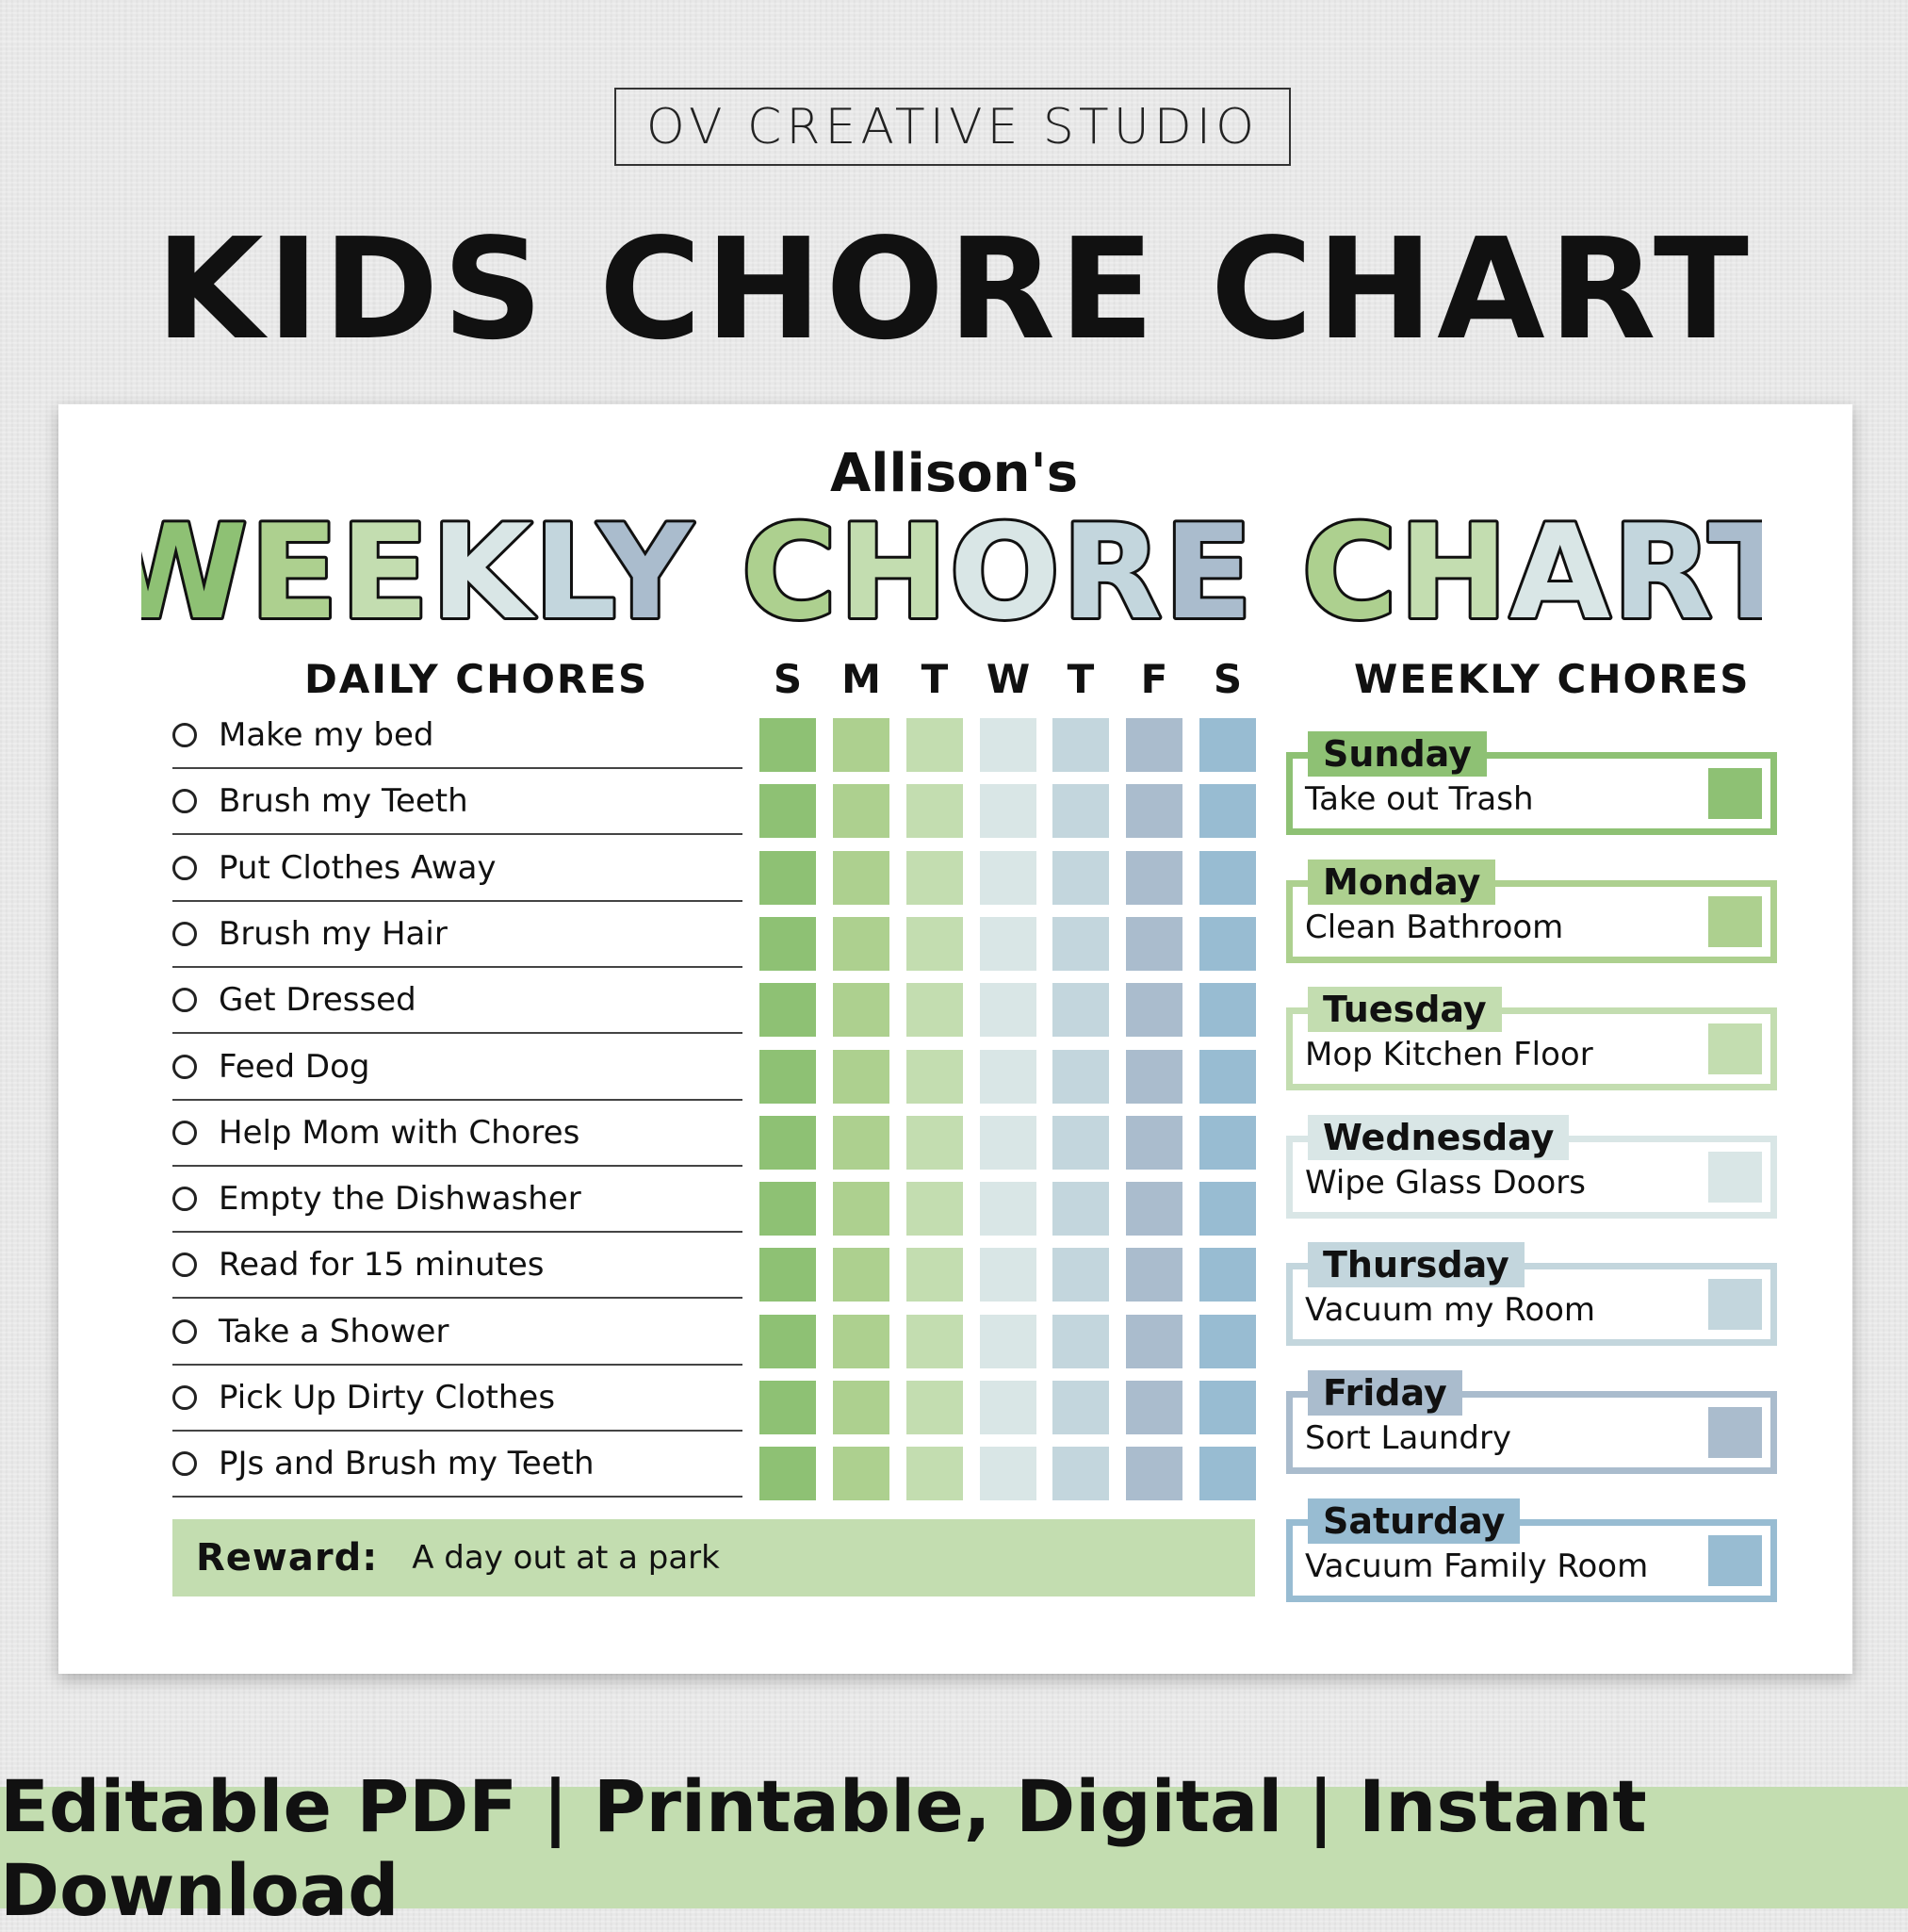 The image size is (1908, 1932). I want to click on weekly-day-tab: Monday, so click(1402, 882).